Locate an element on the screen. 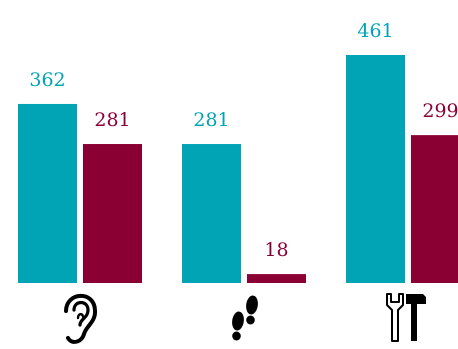 This screenshot has width=458, height=349. value-label: 18 is located at coordinates (276, 250).